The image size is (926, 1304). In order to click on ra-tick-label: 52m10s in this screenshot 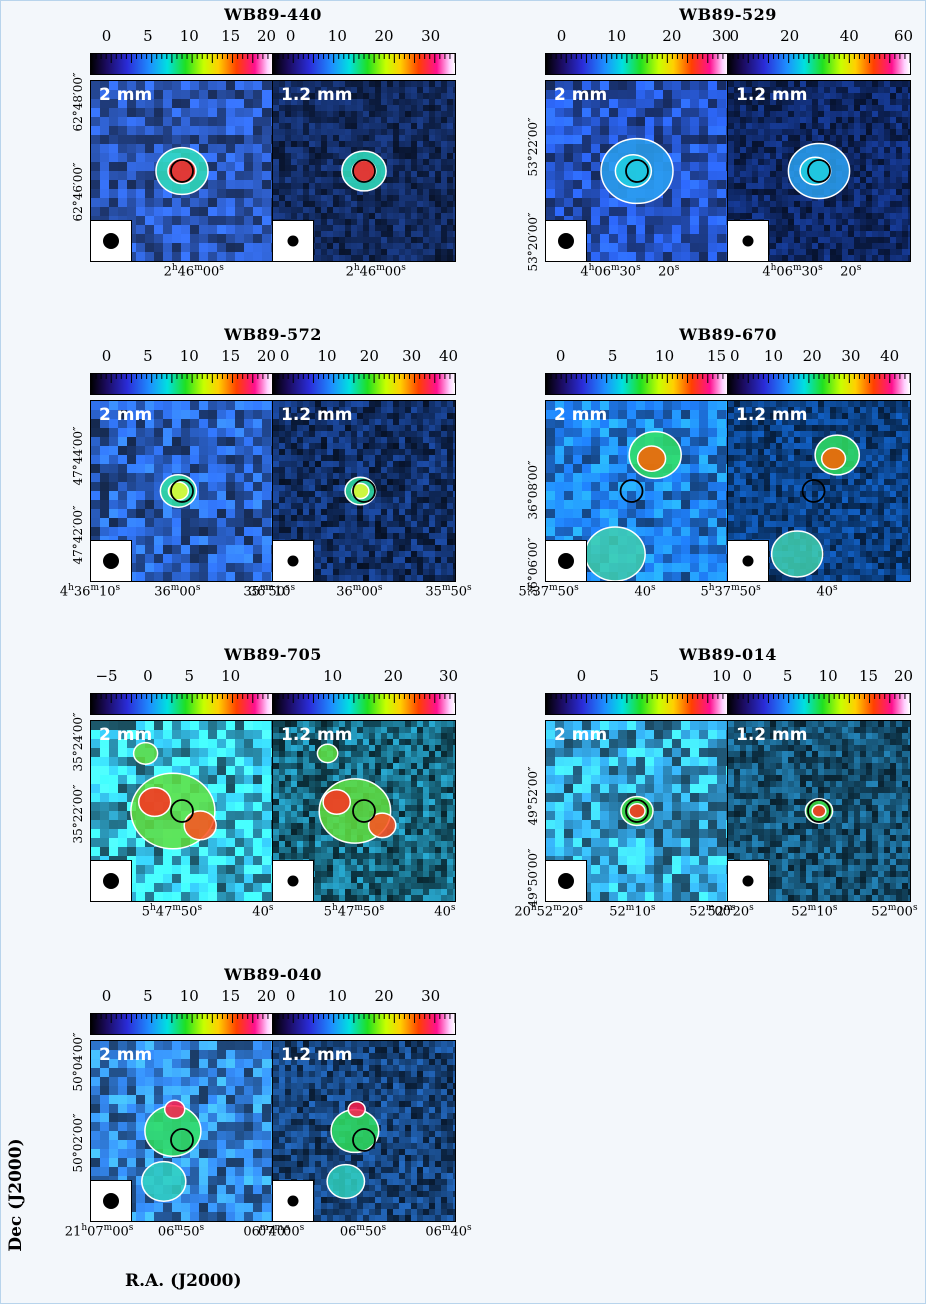, I will do `click(814, 911)`.